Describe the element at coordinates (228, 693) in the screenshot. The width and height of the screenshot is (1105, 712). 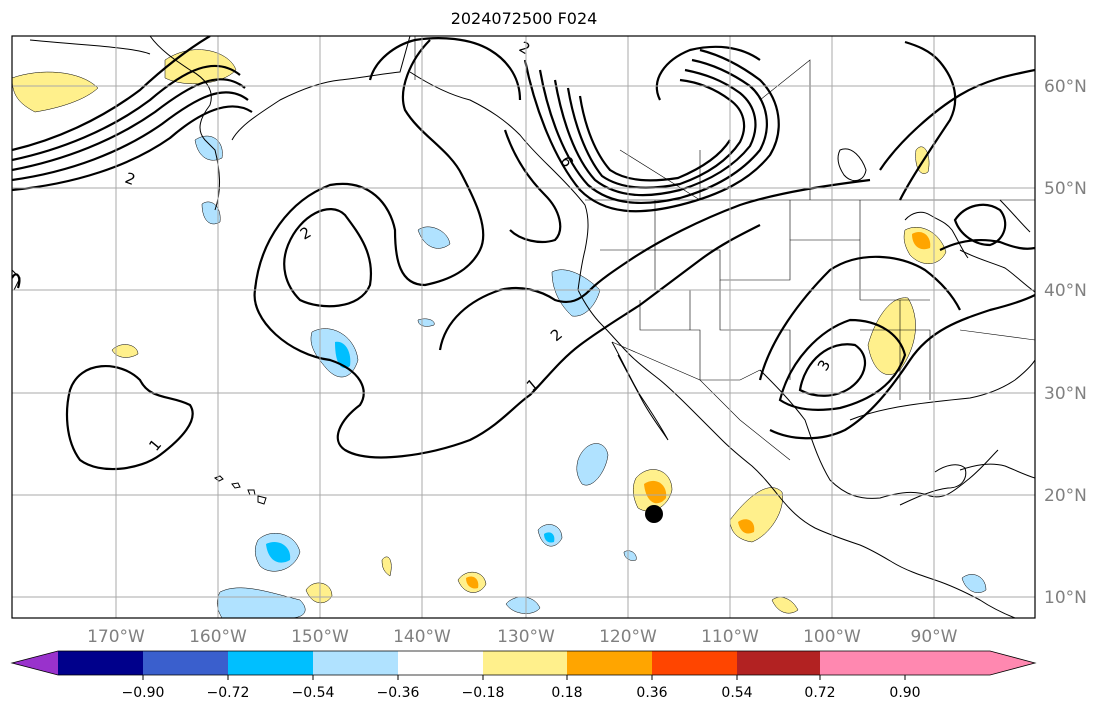
I see `colorbar-tick-label: −0.72` at that location.